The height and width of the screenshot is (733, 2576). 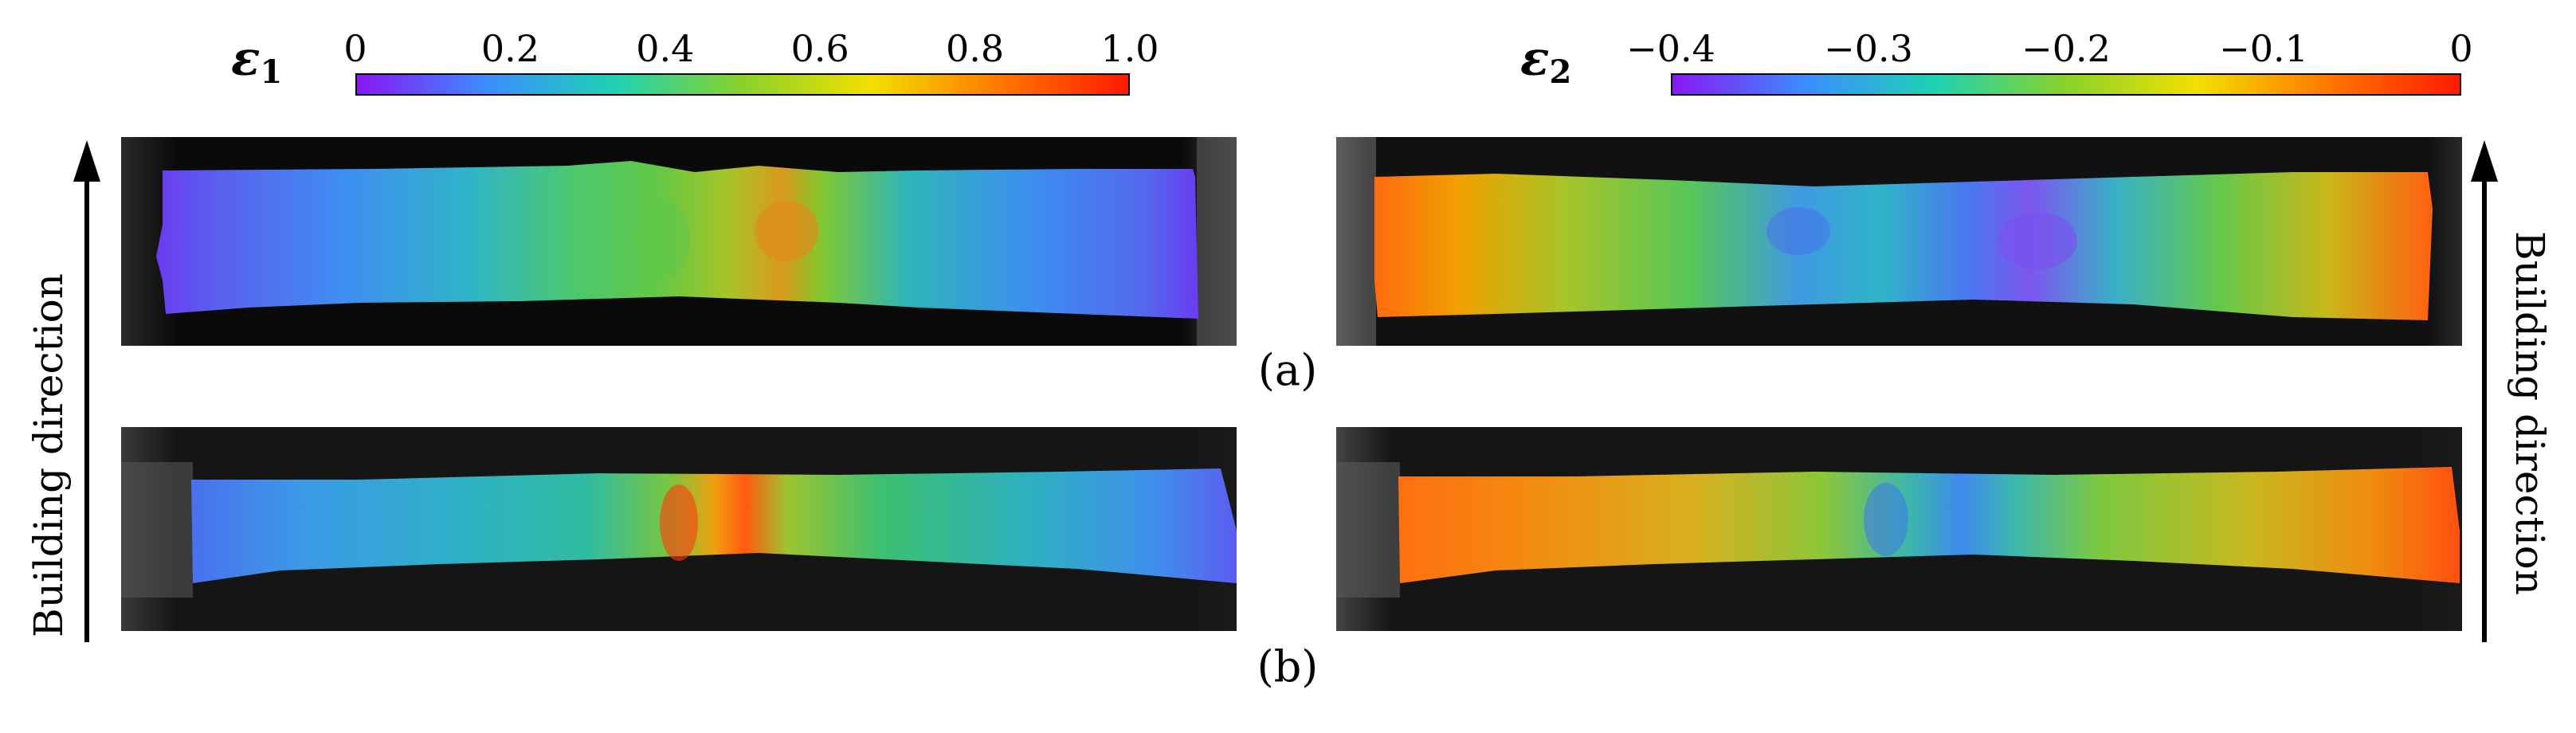 I want to click on eps1-tick: 0.2, so click(x=509, y=48).